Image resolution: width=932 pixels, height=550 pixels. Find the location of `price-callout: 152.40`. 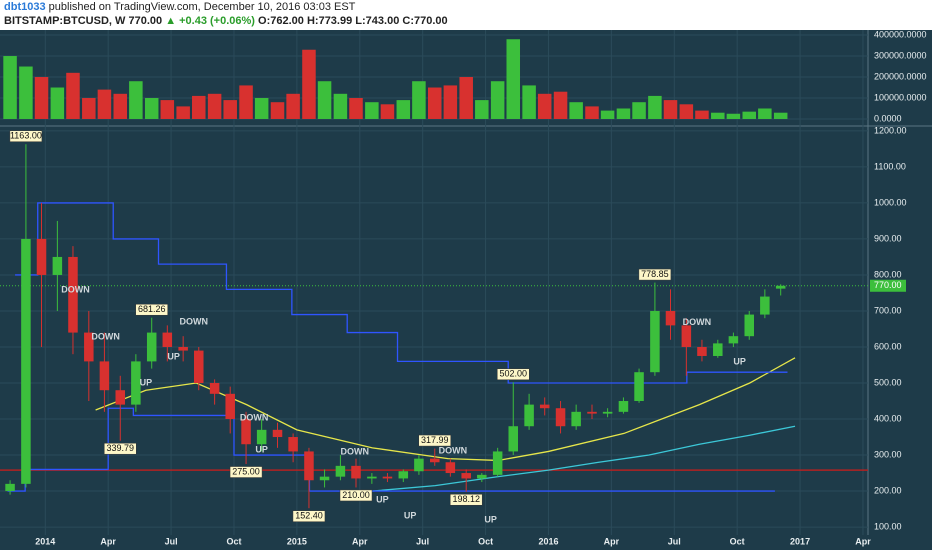

price-callout: 152.40 is located at coordinates (309, 516).